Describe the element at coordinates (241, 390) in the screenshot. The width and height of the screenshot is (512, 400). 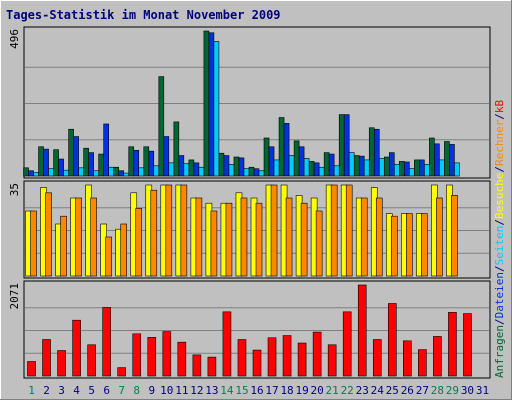
I see `day-label-15: 15` at that location.